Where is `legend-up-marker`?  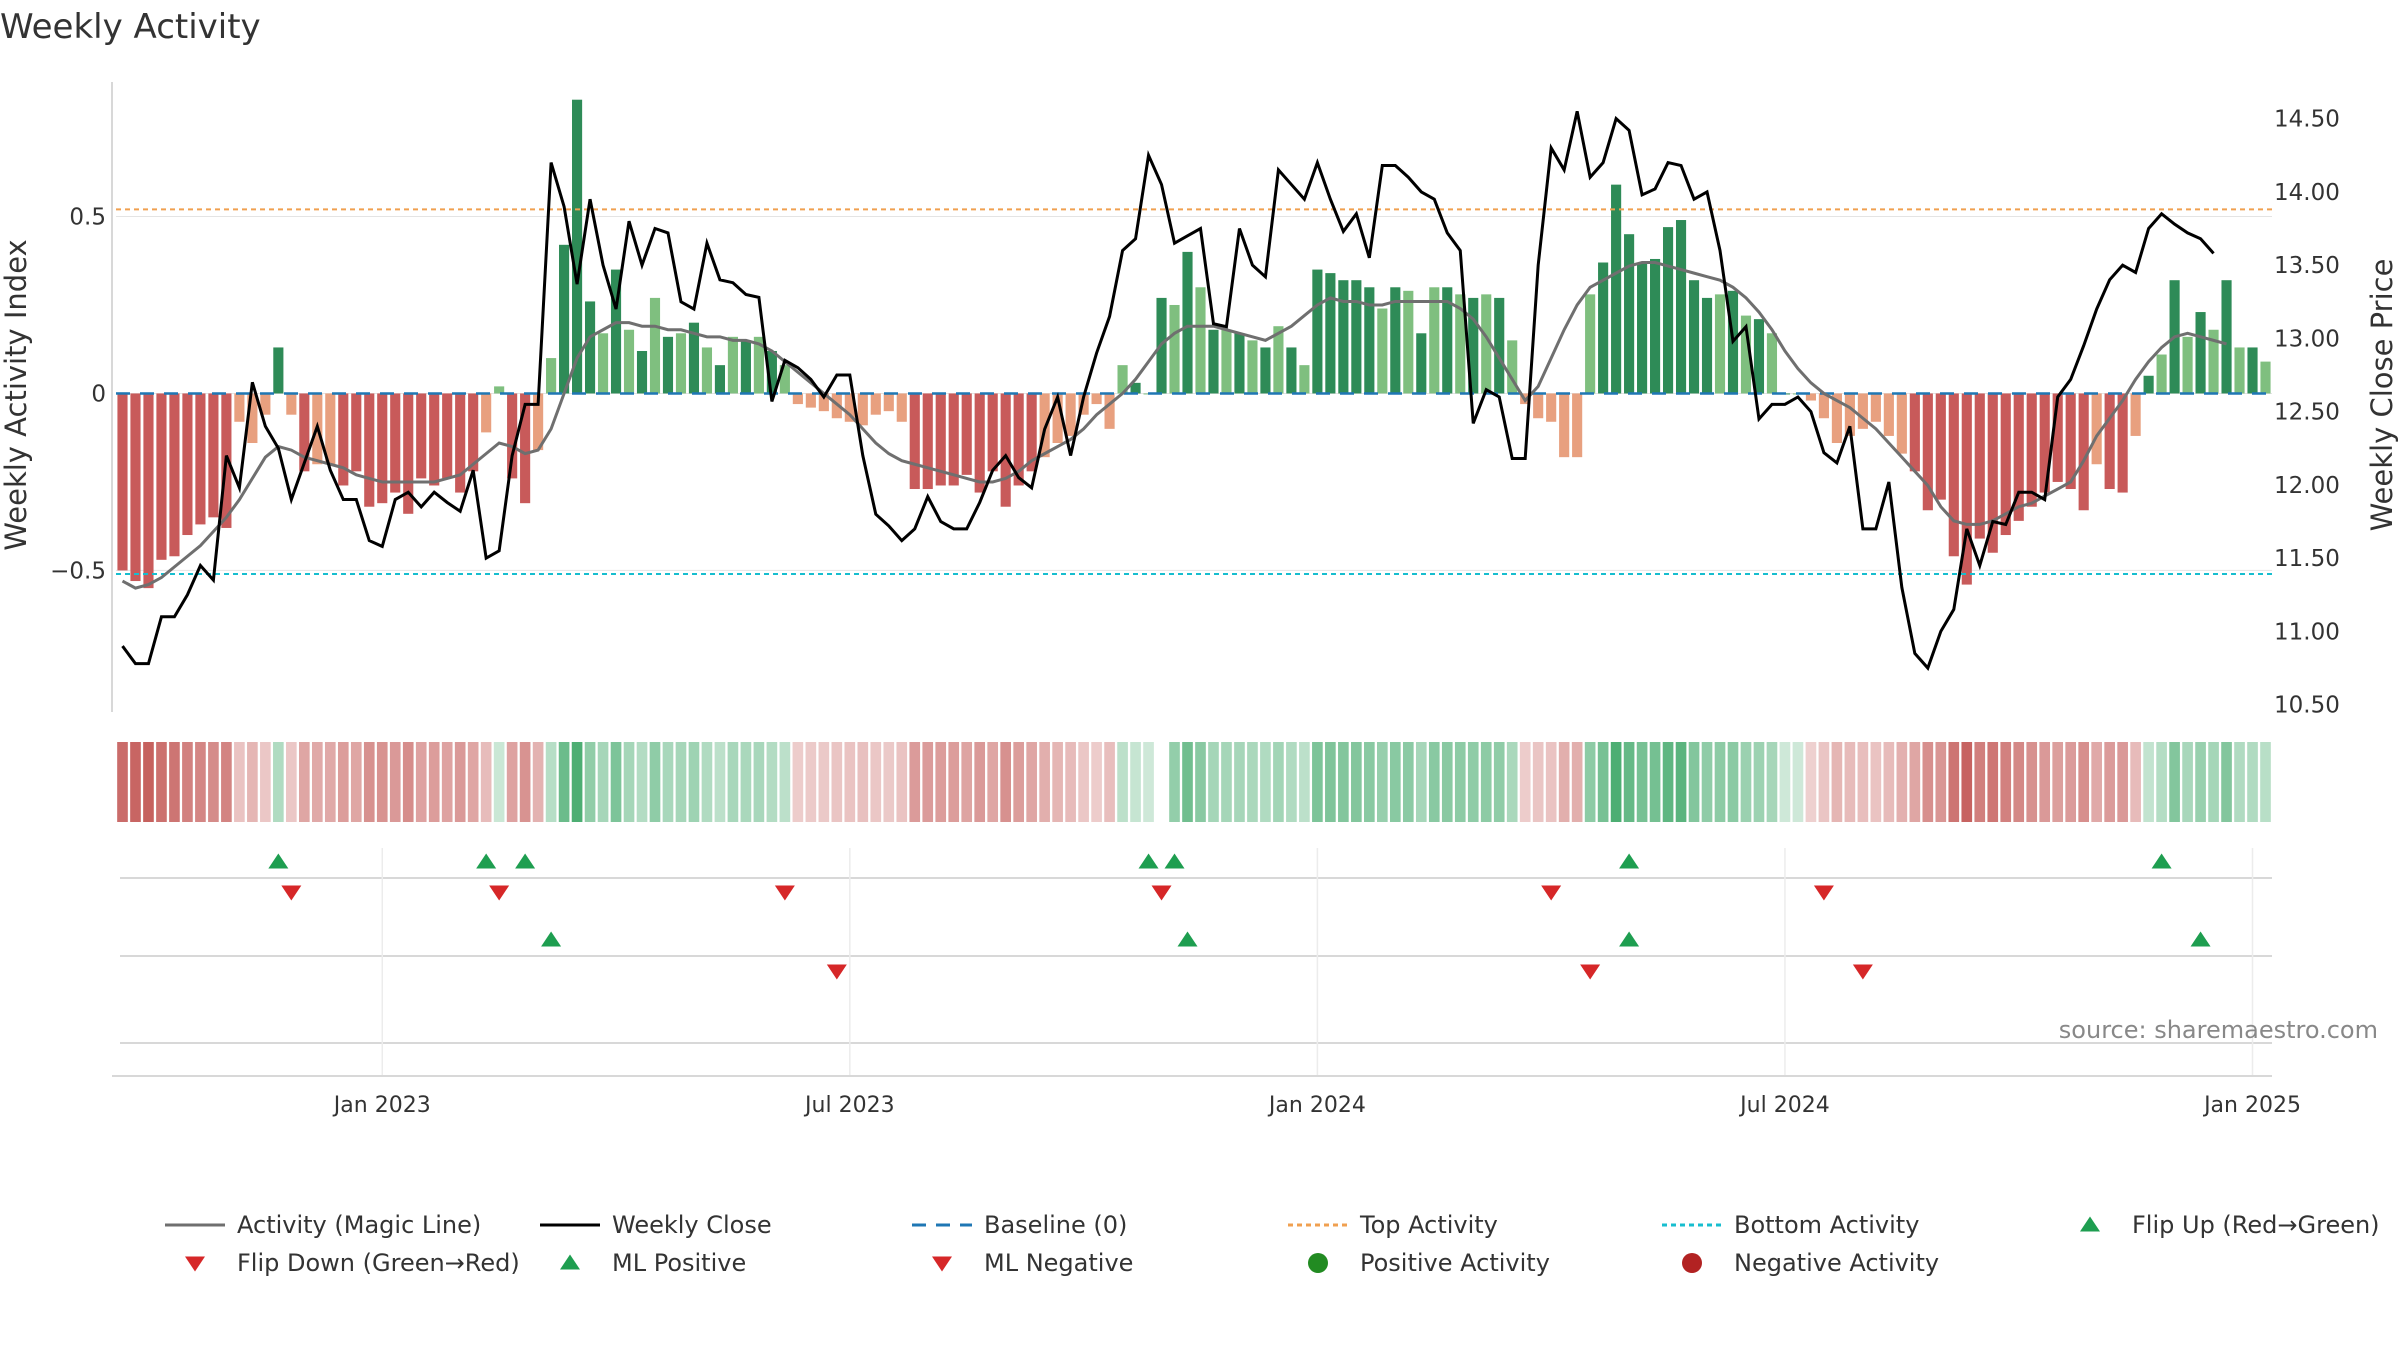
legend-up-marker is located at coordinates (2090, 1224).